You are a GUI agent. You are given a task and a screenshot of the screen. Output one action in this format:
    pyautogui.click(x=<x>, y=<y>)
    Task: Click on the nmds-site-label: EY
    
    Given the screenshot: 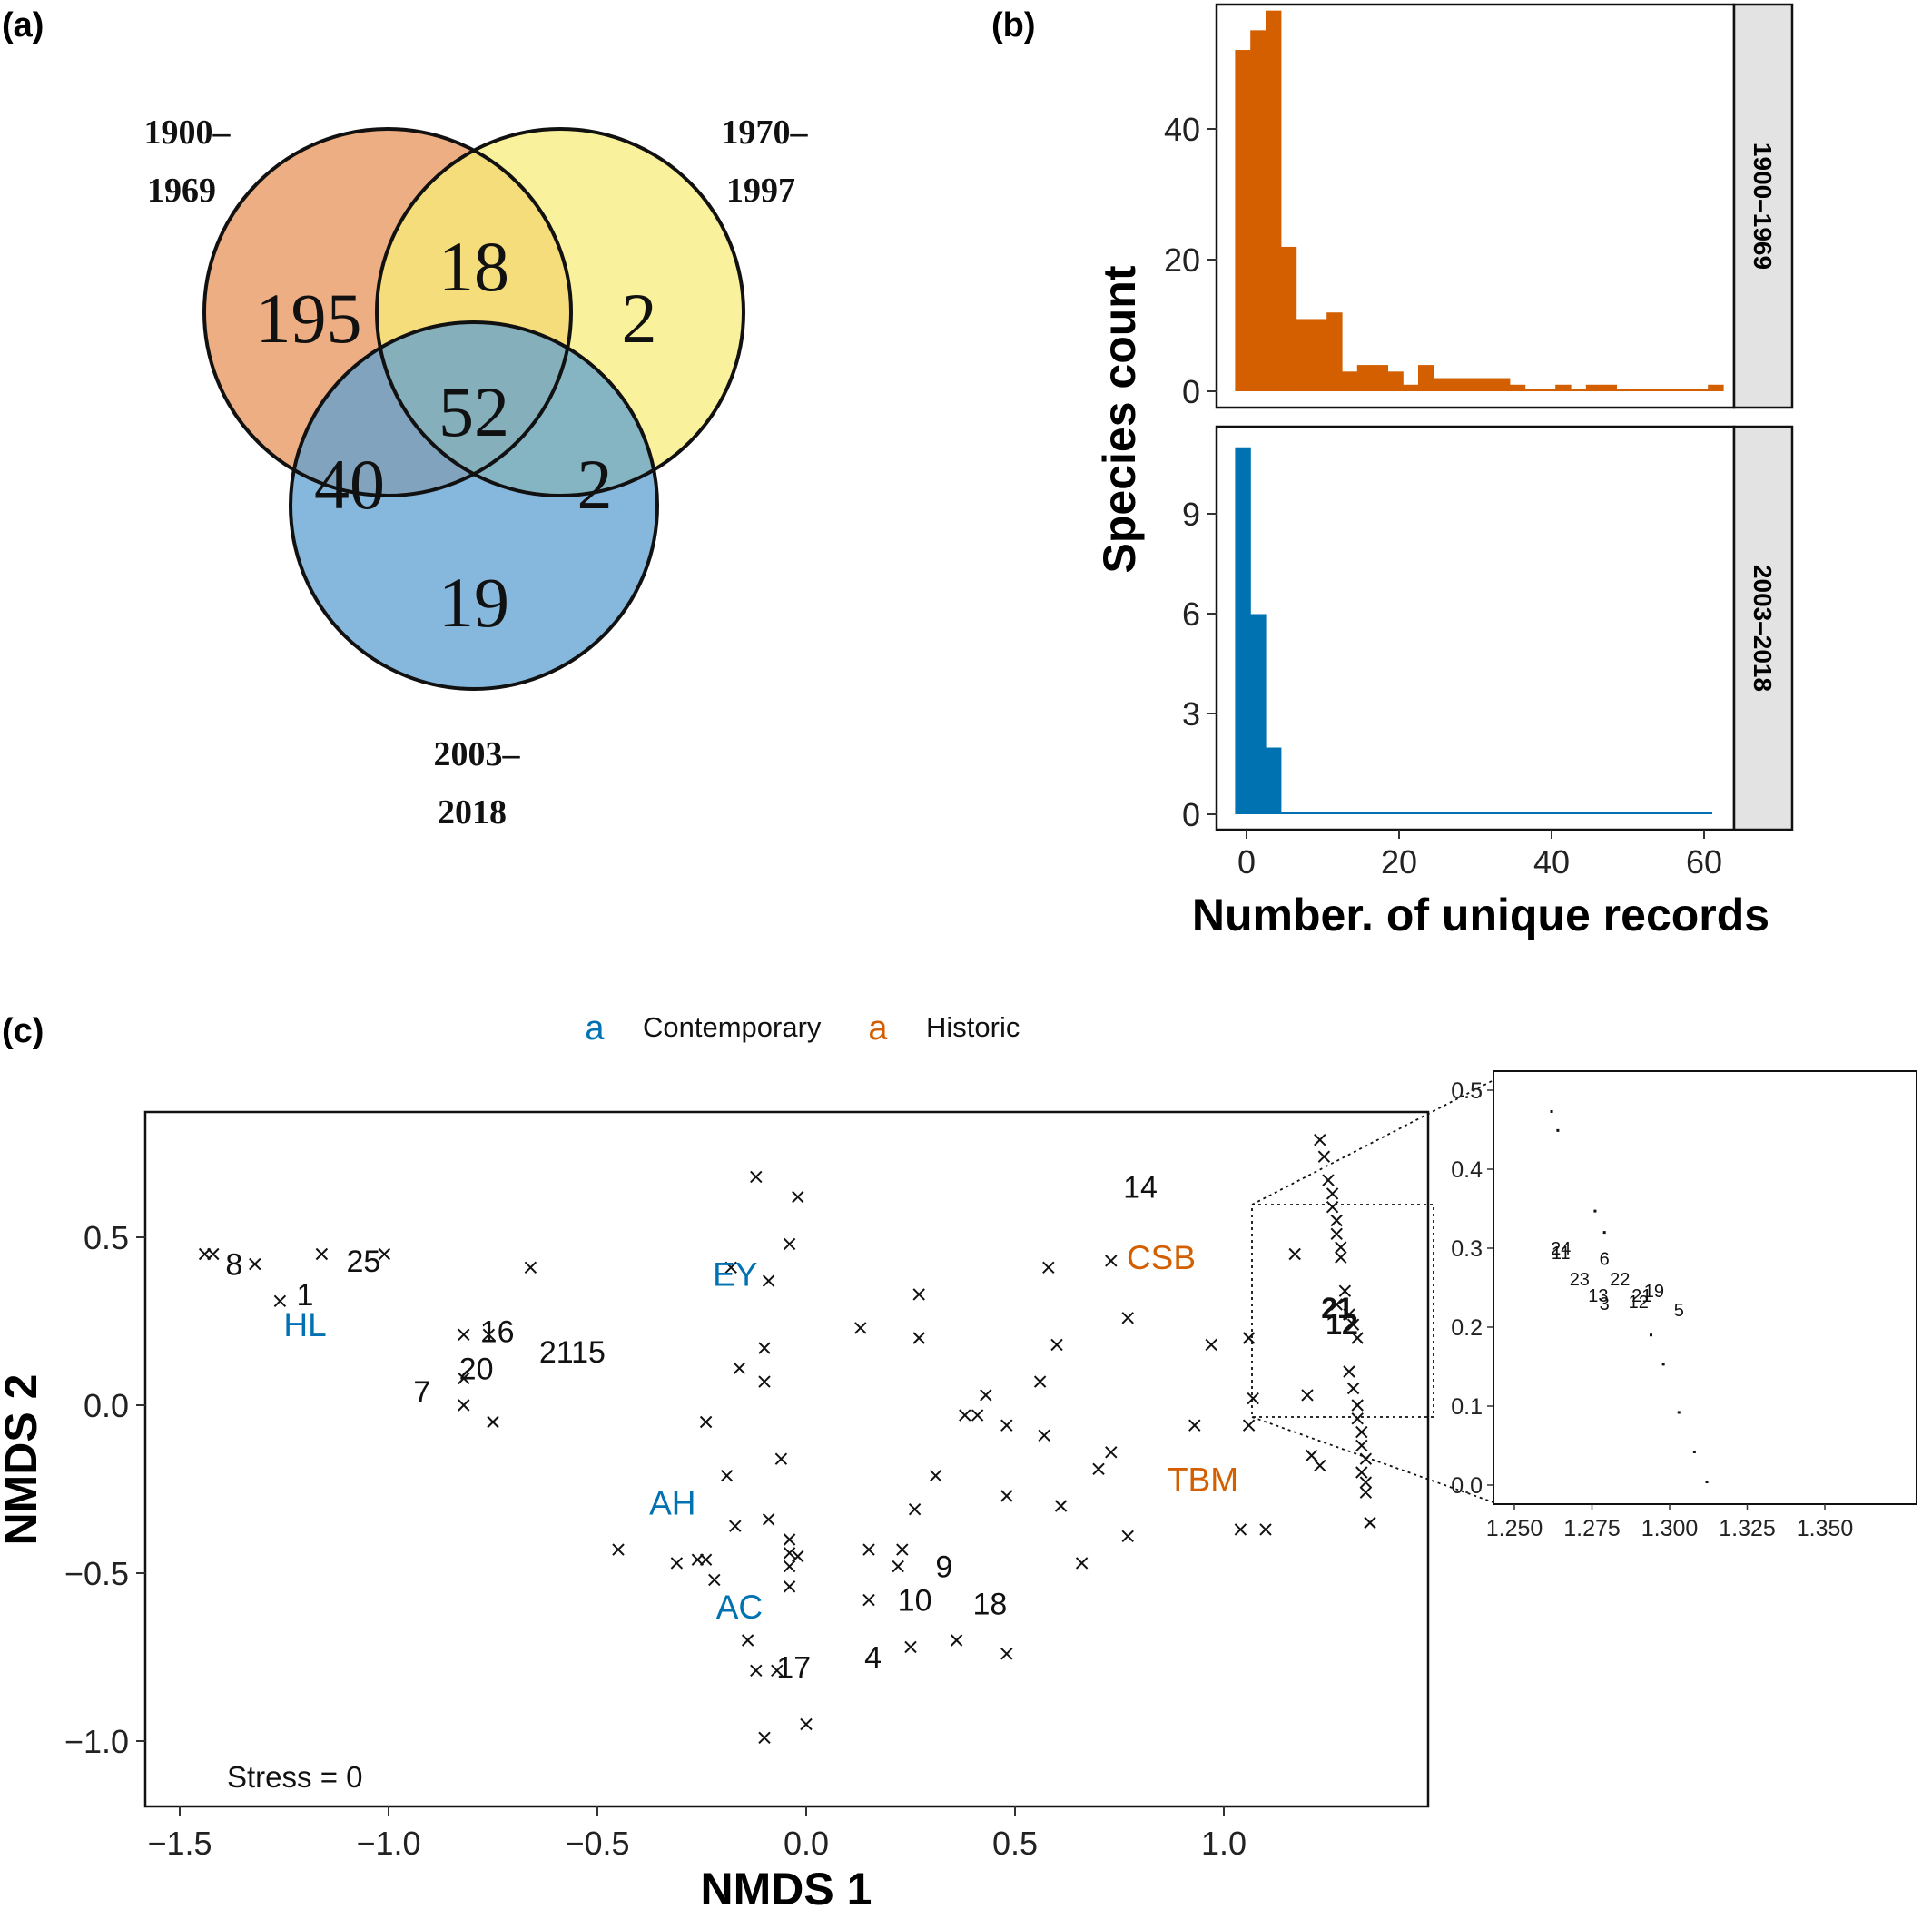 What is the action you would take?
    pyautogui.click(x=735, y=1275)
    